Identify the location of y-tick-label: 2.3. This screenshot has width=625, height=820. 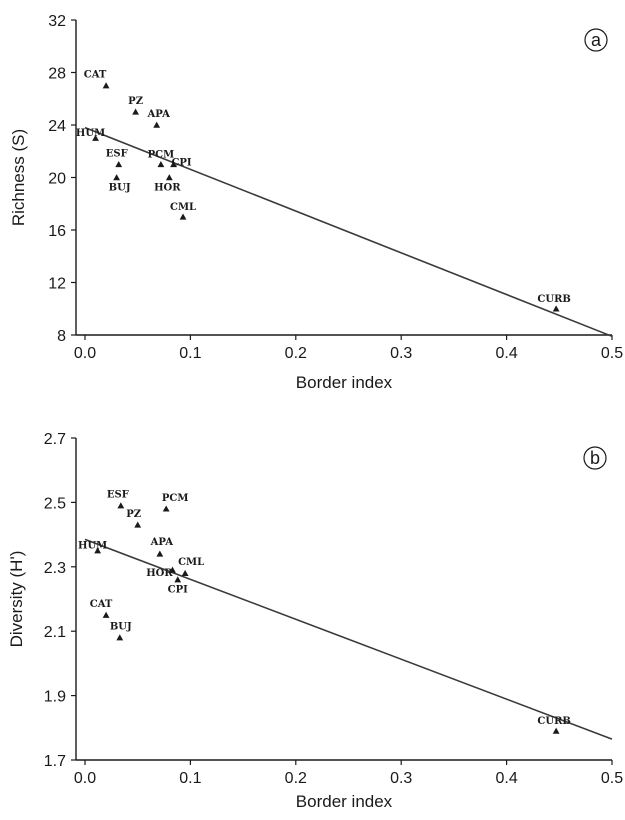
(55, 568).